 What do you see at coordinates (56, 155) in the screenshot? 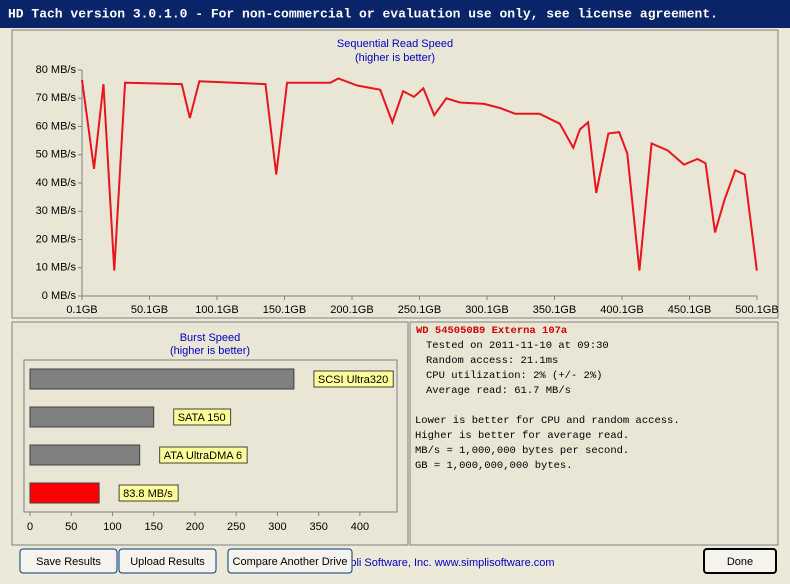
I see `y-tick-label: 50 MB/s` at bounding box center [56, 155].